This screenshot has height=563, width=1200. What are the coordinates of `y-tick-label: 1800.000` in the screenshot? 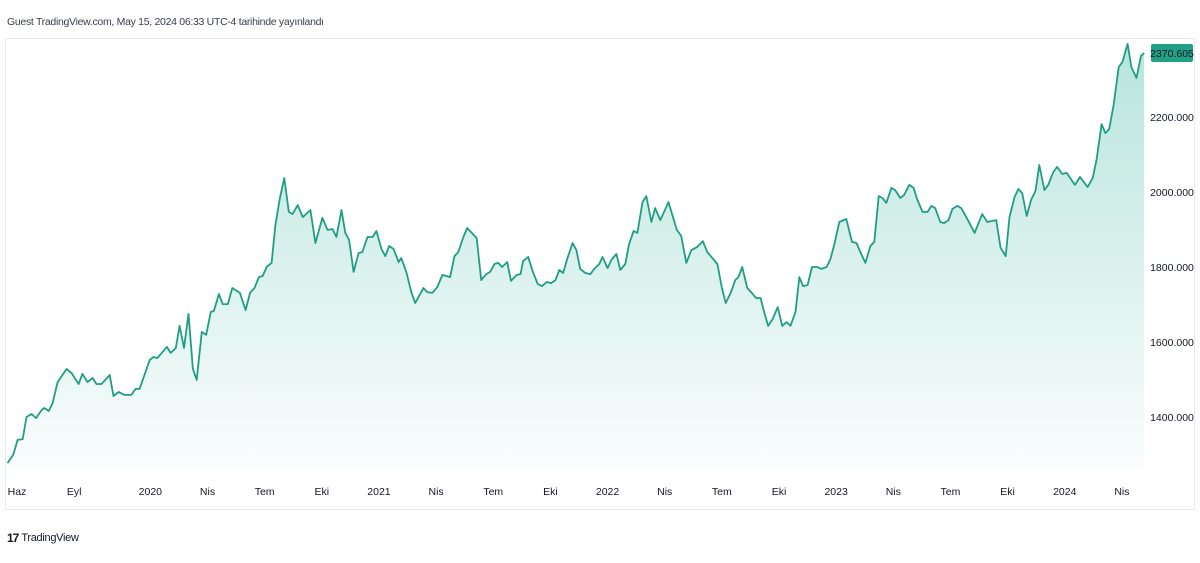 It's located at (1172, 268).